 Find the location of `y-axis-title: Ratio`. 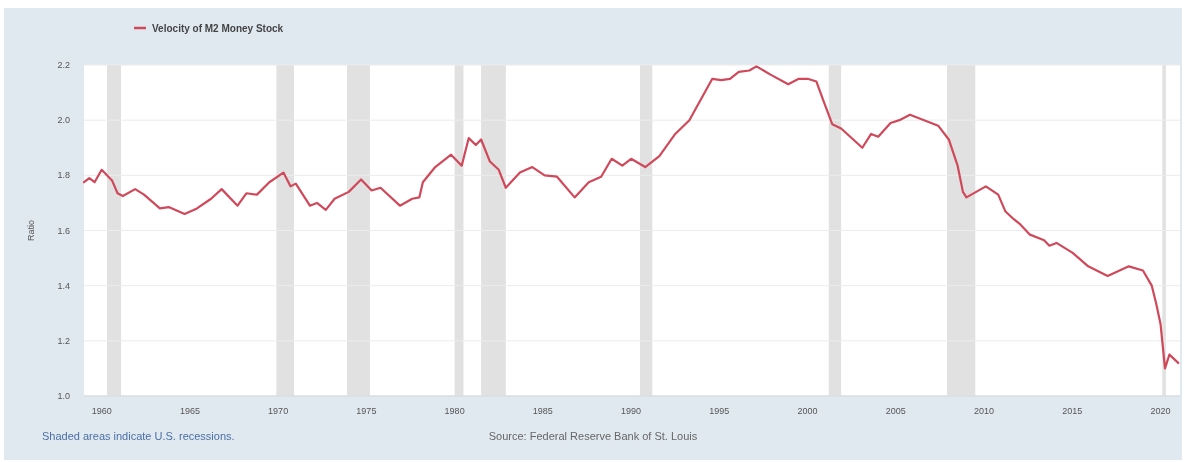

y-axis-title: Ratio is located at coordinates (31, 230).